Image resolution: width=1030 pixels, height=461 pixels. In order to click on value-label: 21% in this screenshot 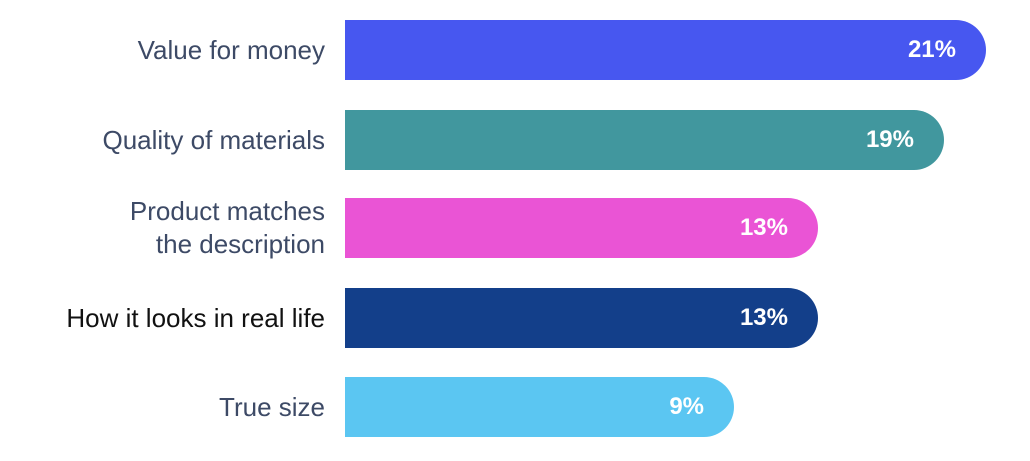, I will do `click(931, 49)`.